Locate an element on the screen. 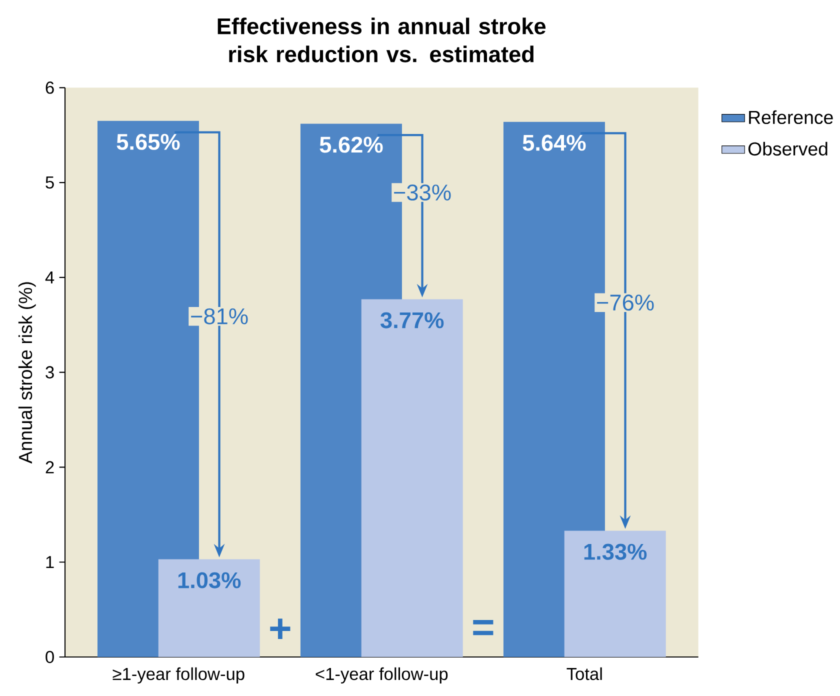 This screenshot has width=840, height=696. y-tick-label: 0 is located at coordinates (50, 657).